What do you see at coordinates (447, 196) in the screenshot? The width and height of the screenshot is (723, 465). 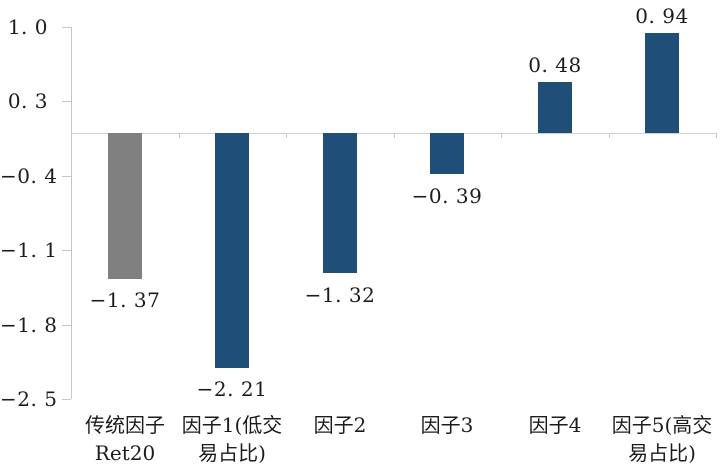 I see `bar-value-label-4: −0. 39` at bounding box center [447, 196].